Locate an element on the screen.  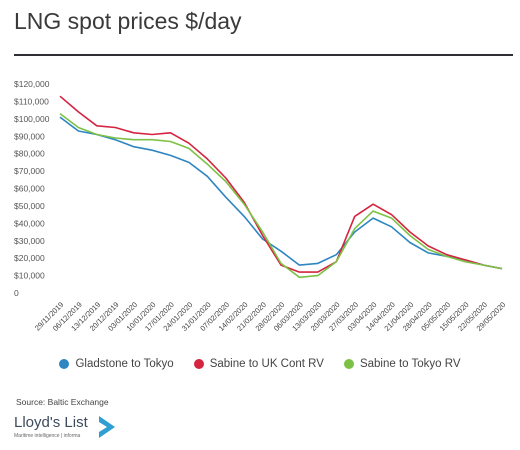
y-tick-label: $60,000 is located at coordinates (29, 189).